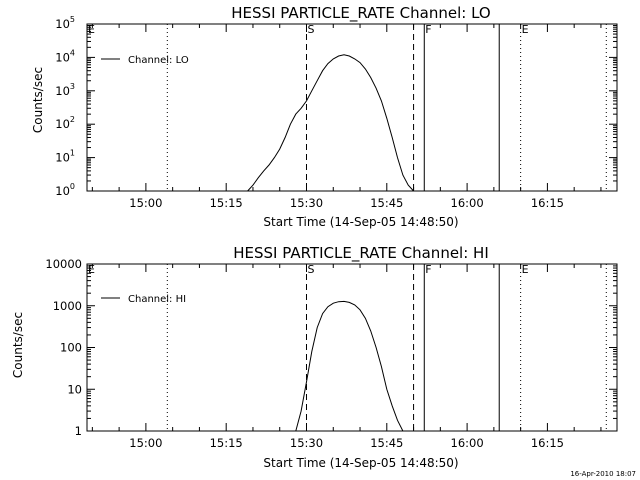  What do you see at coordinates (349, 366) in the screenshot?
I see `hi-series-line` at bounding box center [349, 366].